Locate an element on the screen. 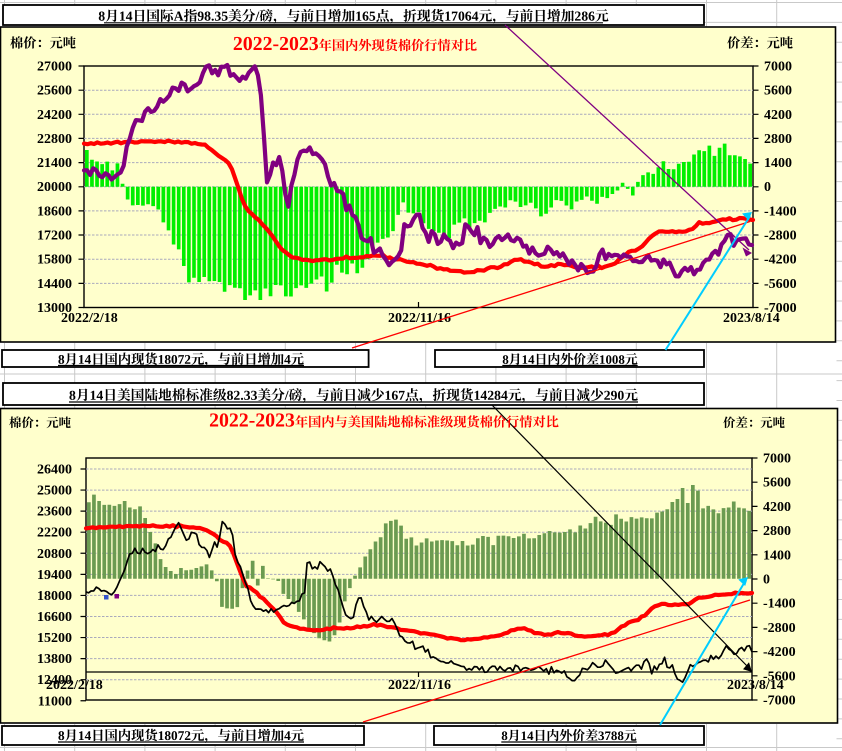 The image size is (842, 751). svg-text: 25600 is located at coordinates (54, 91).